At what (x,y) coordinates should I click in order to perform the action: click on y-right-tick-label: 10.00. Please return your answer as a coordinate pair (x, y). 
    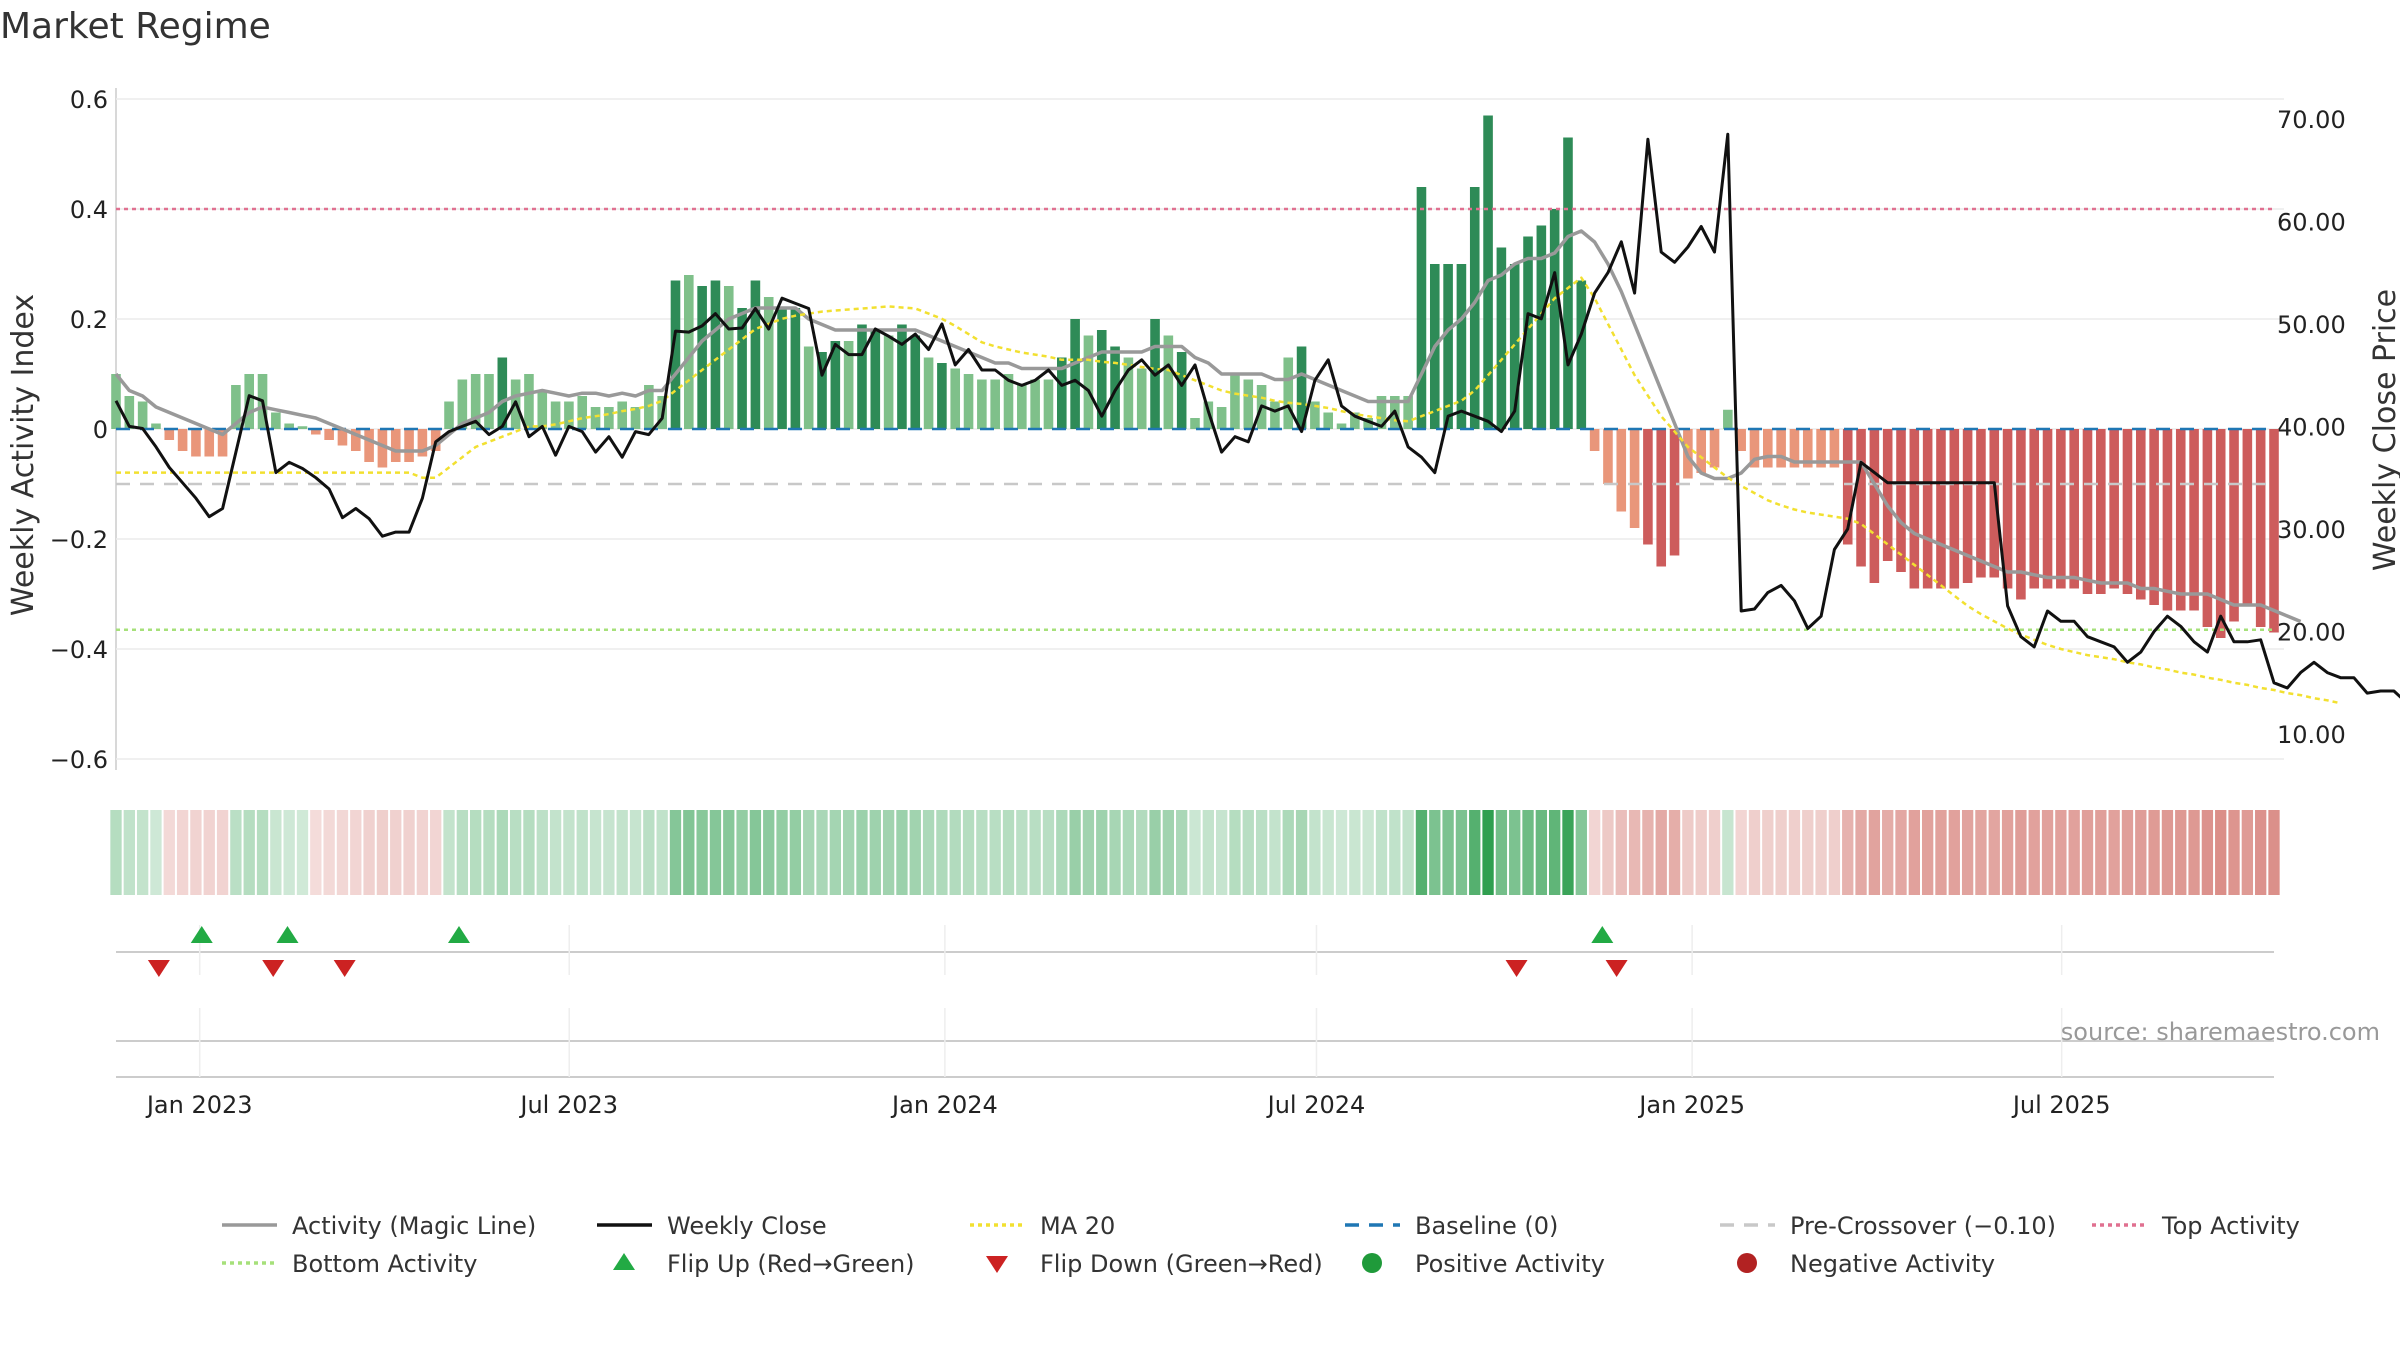
    Looking at the image, I should click on (2311, 735).